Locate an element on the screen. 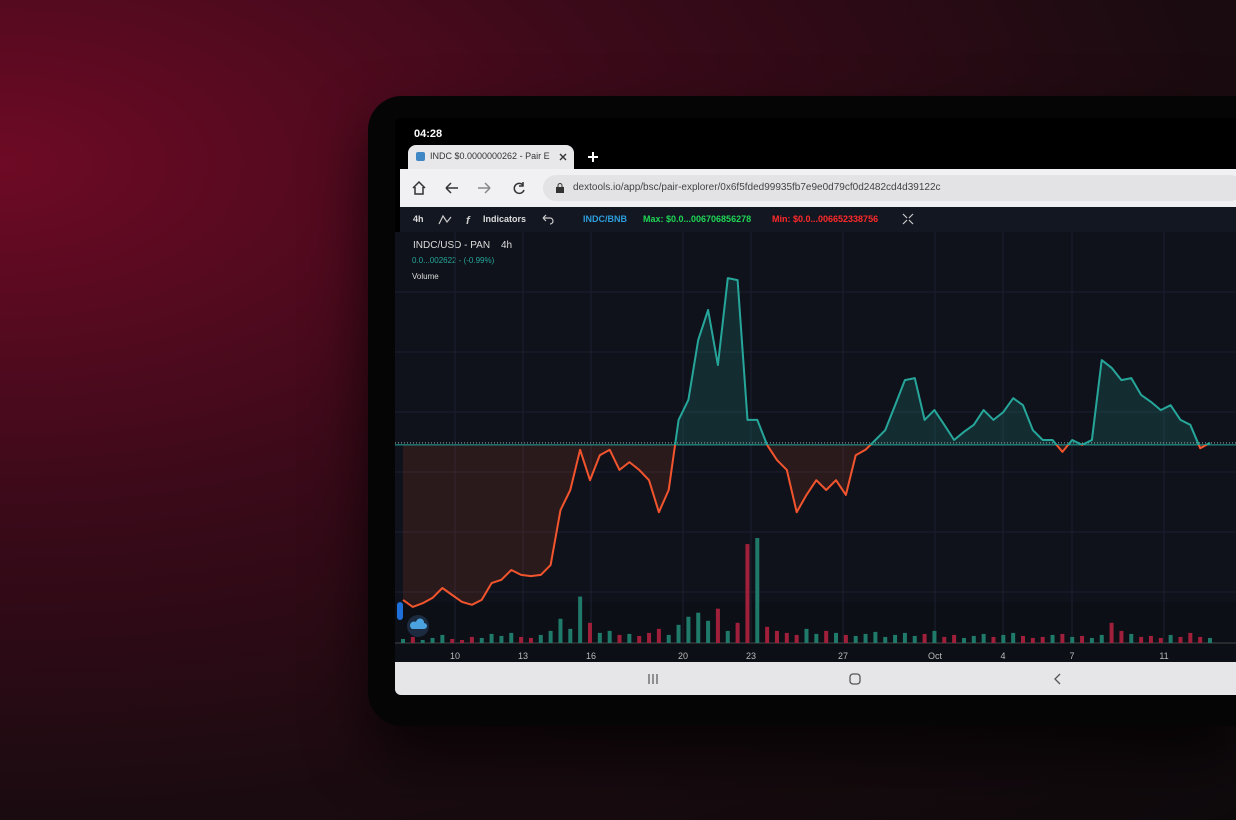 The image size is (1236, 820). cloud-icon is located at coordinates (418, 623).